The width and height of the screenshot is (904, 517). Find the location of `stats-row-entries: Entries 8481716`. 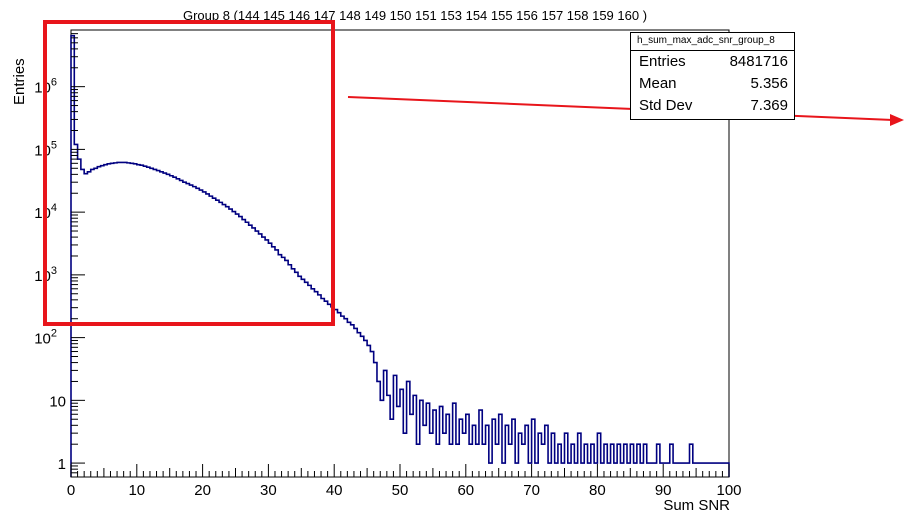

stats-row-entries: Entries 8481716 is located at coordinates (712, 62).